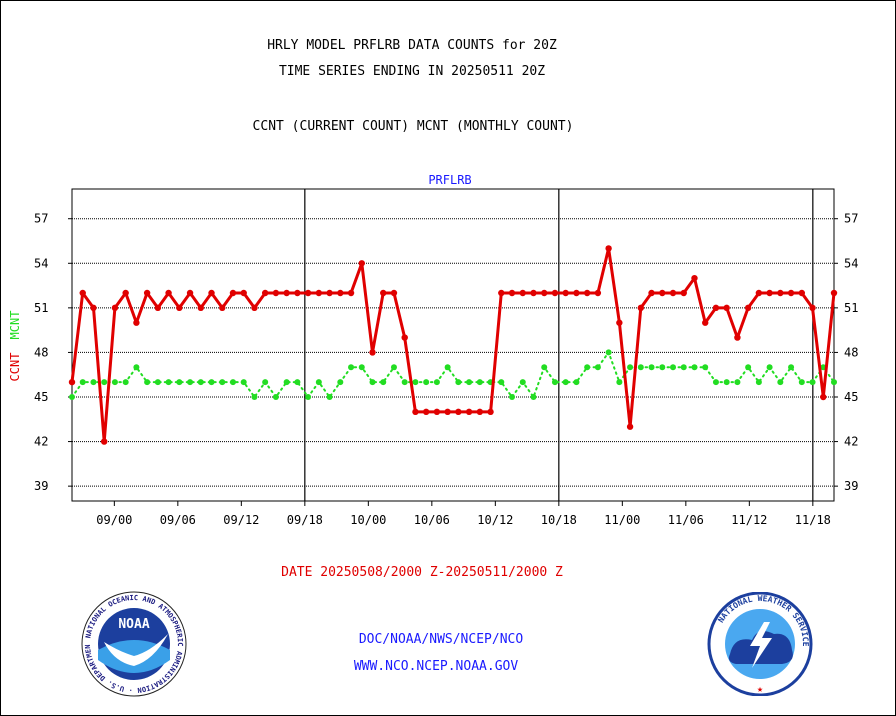 The height and width of the screenshot is (716, 896). Describe the element at coordinates (760, 689) in the screenshot. I see `nws-star-icon: ★` at that location.